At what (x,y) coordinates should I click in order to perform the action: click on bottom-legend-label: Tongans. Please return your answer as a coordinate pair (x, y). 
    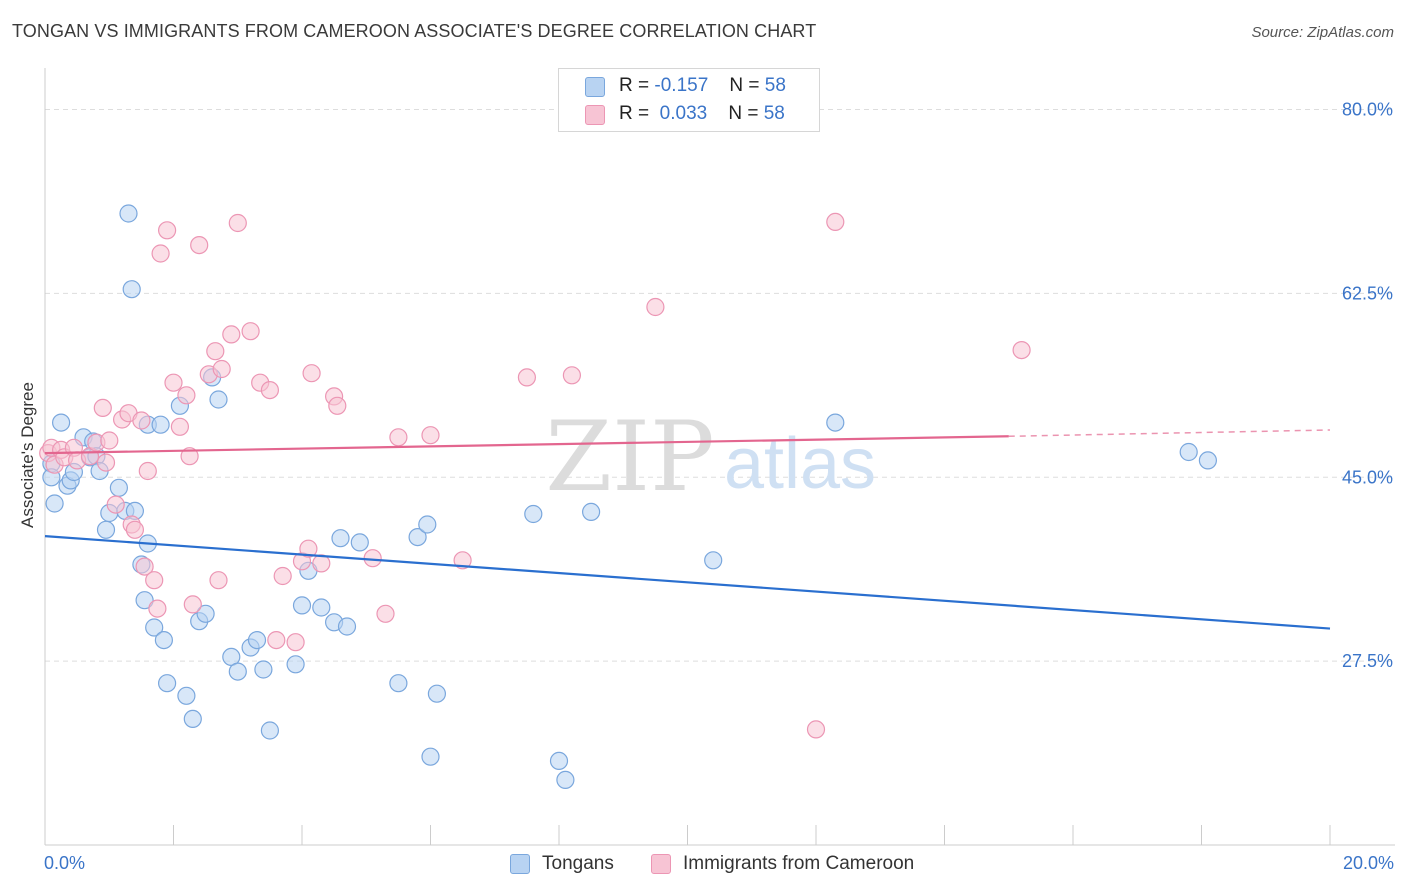
    Looking at the image, I should click on (578, 863).